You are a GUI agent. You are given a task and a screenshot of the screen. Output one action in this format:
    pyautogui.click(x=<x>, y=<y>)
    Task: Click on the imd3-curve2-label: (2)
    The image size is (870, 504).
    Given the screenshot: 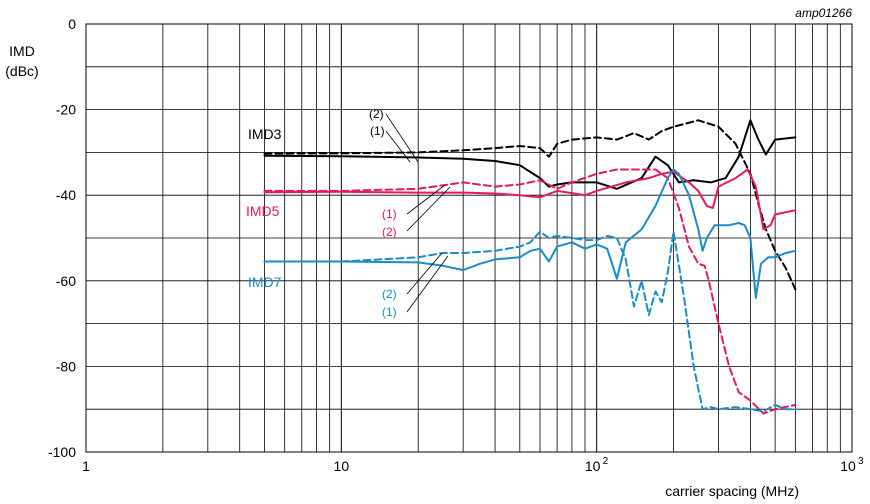 What is the action you would take?
    pyautogui.click(x=376, y=114)
    